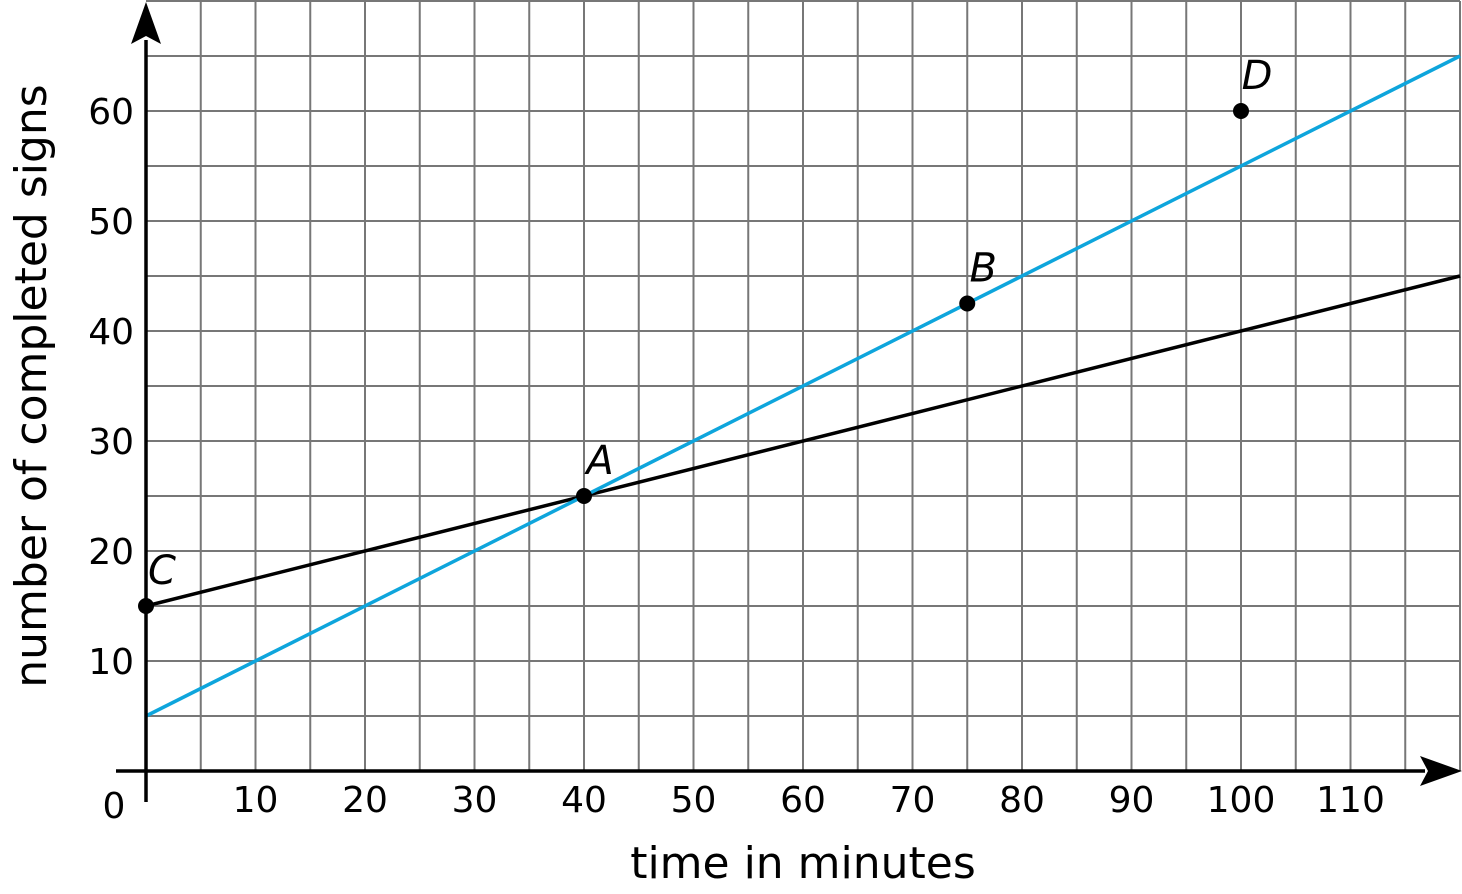  What do you see at coordinates (584, 800) in the screenshot?
I see `x-tick-label: 40` at bounding box center [584, 800].